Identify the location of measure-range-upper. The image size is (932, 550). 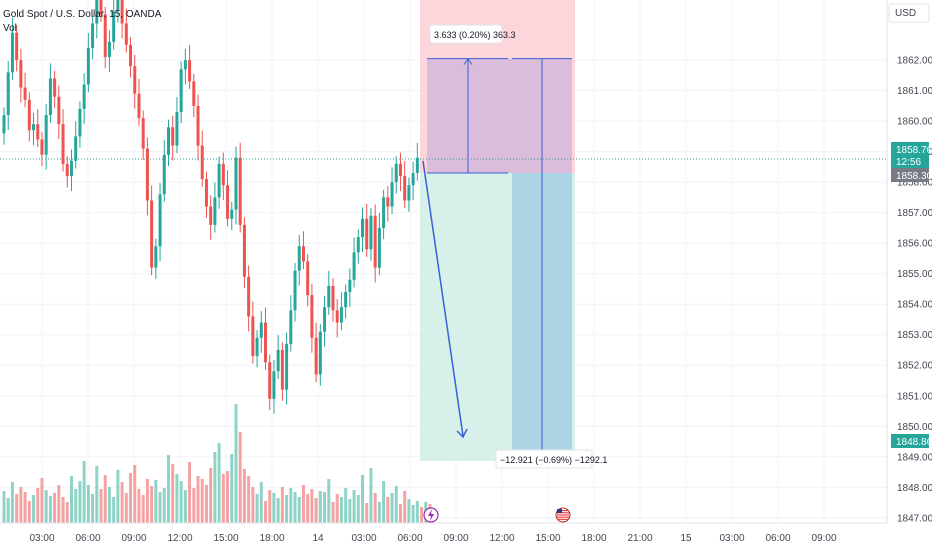
(499, 115).